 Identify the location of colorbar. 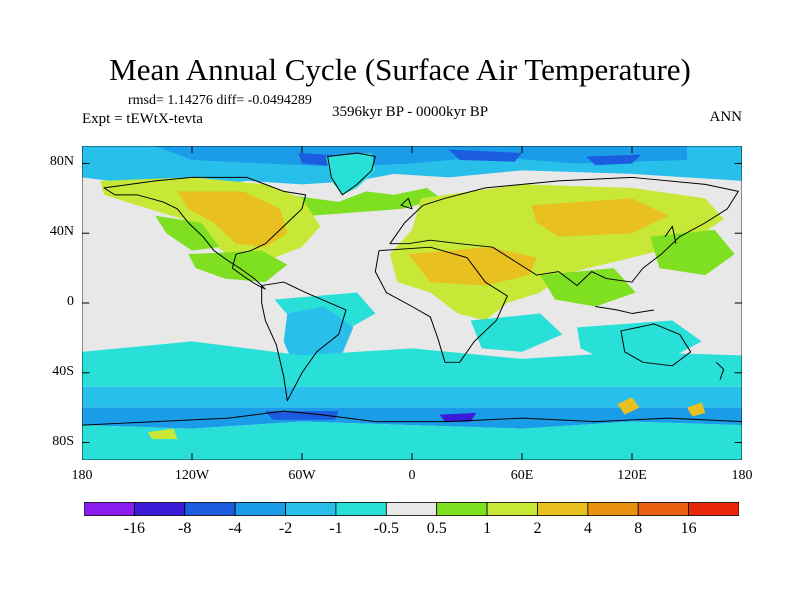
(411, 509).